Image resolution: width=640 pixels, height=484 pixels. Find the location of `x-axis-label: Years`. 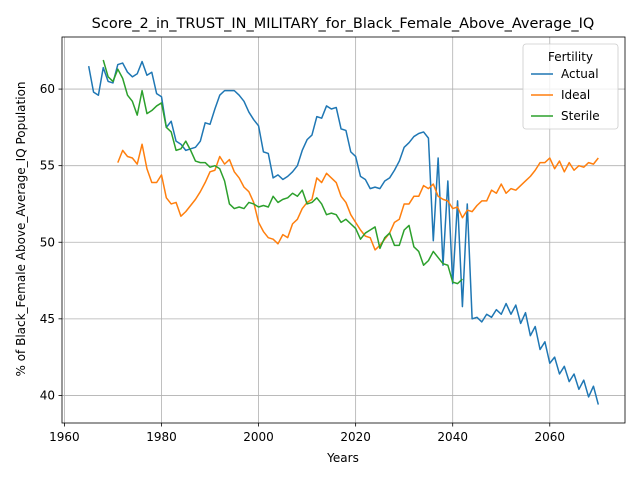

x-axis-label: Years is located at coordinates (342, 458).